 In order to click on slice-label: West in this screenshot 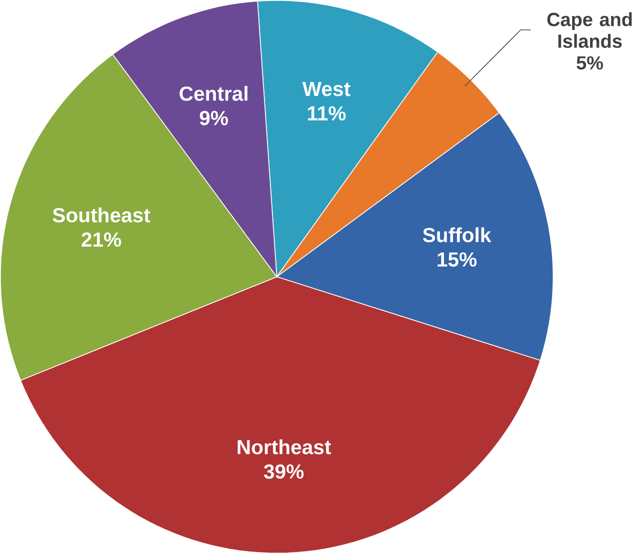, I will do `click(326, 89)`.